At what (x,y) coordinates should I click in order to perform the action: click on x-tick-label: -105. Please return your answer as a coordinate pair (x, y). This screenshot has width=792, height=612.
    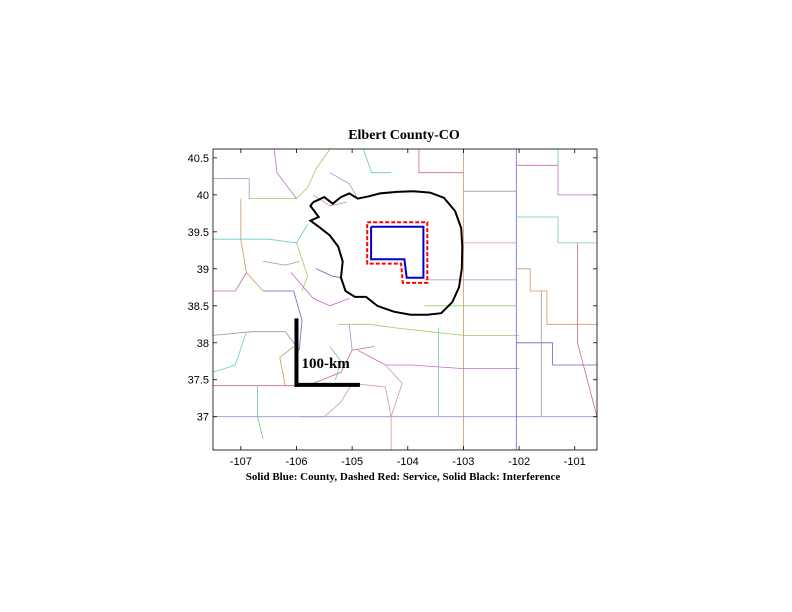
    Looking at the image, I should click on (352, 462).